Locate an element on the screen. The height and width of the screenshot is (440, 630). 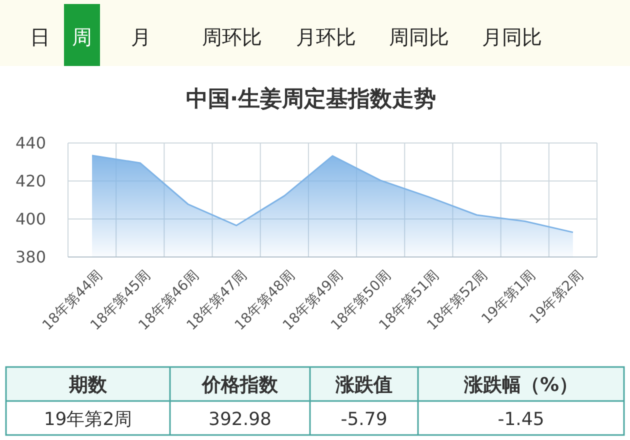
text: 392.98 is located at coordinates (240, 419).